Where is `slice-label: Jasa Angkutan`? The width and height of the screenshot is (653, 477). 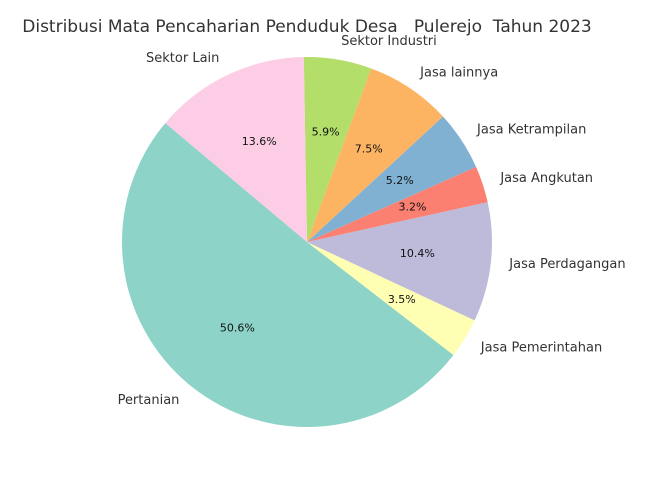
slice-label: Jasa Angkutan is located at coordinates (546, 178).